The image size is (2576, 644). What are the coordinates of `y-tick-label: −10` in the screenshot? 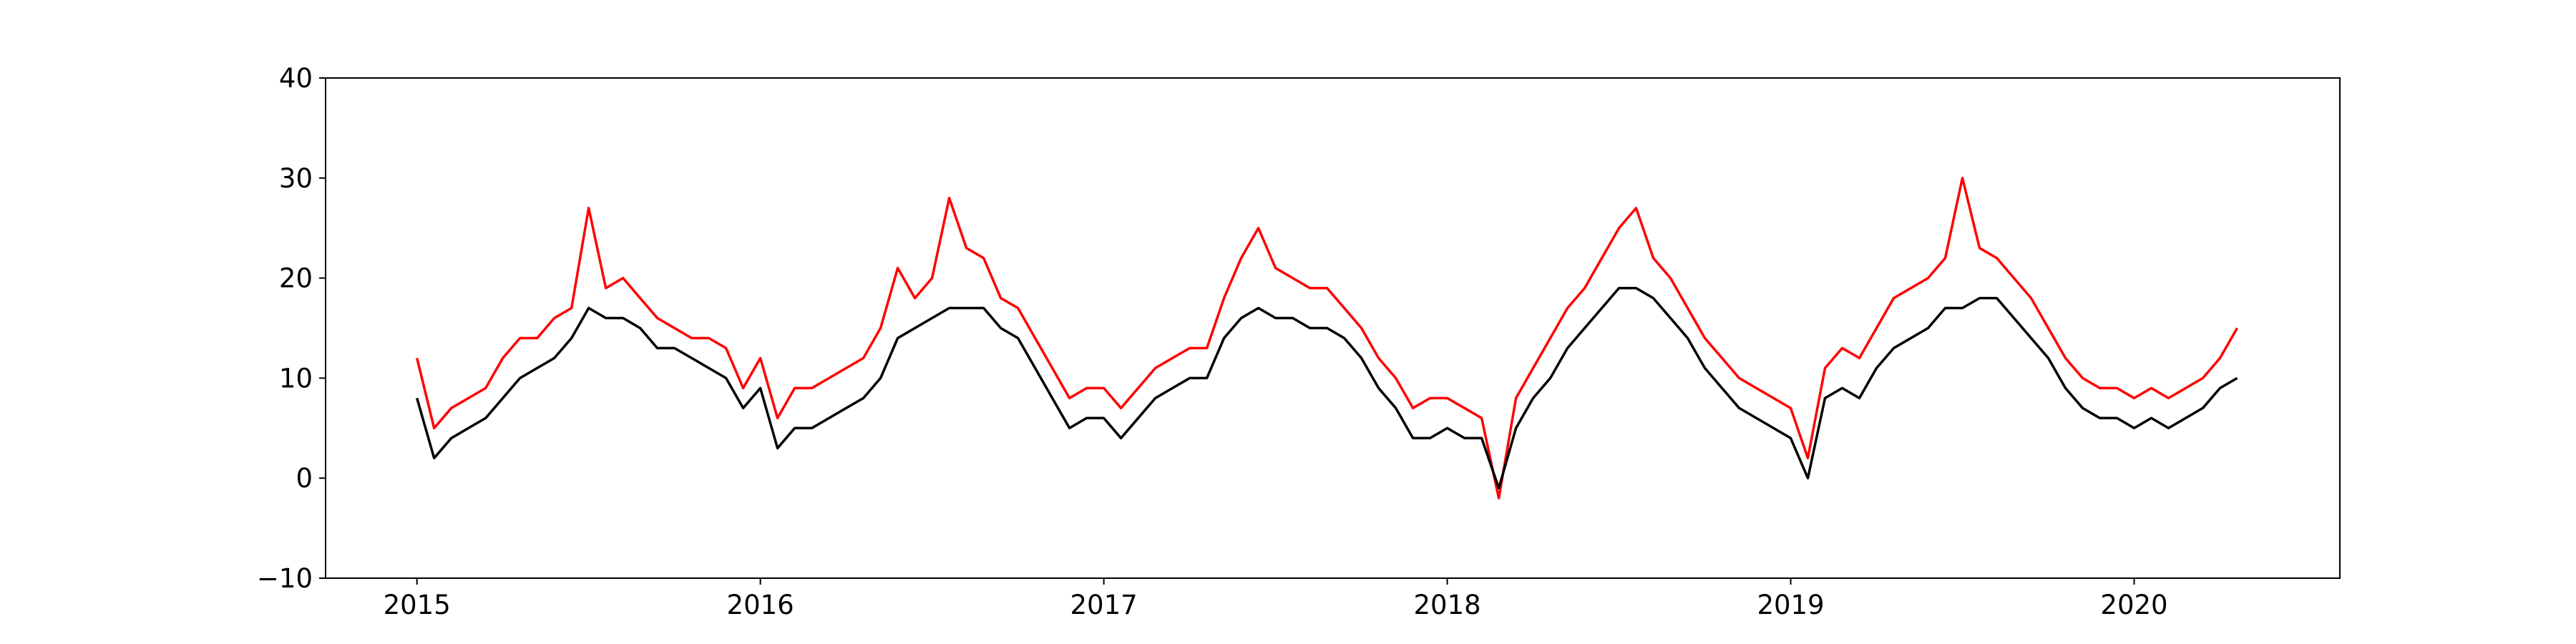 It's located at (285, 578).